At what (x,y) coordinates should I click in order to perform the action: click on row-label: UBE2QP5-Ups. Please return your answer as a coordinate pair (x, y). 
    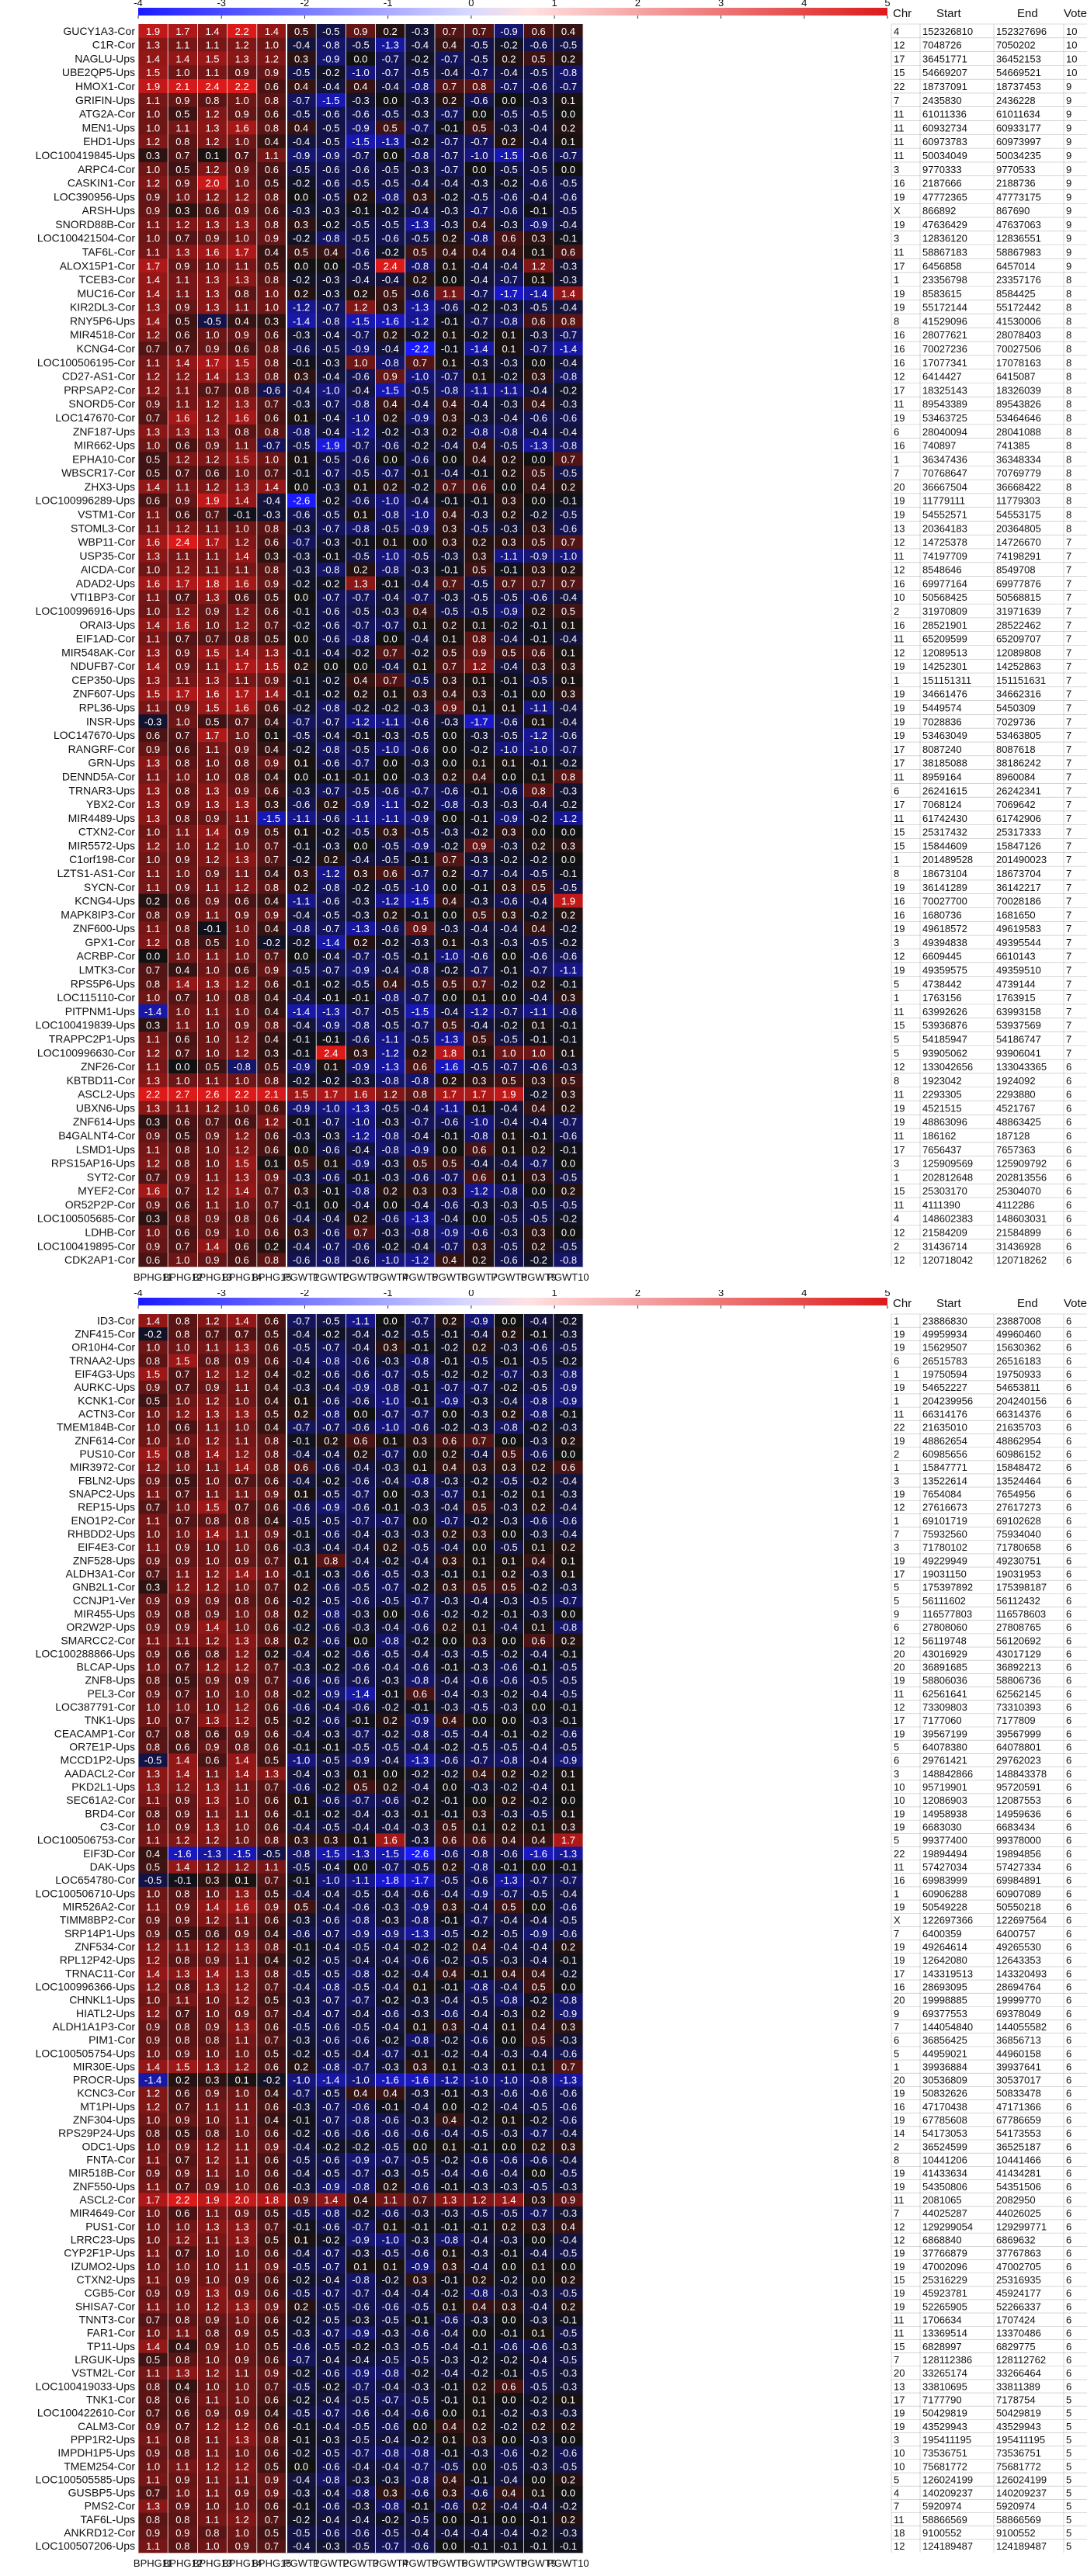
    Looking at the image, I should click on (99, 72).